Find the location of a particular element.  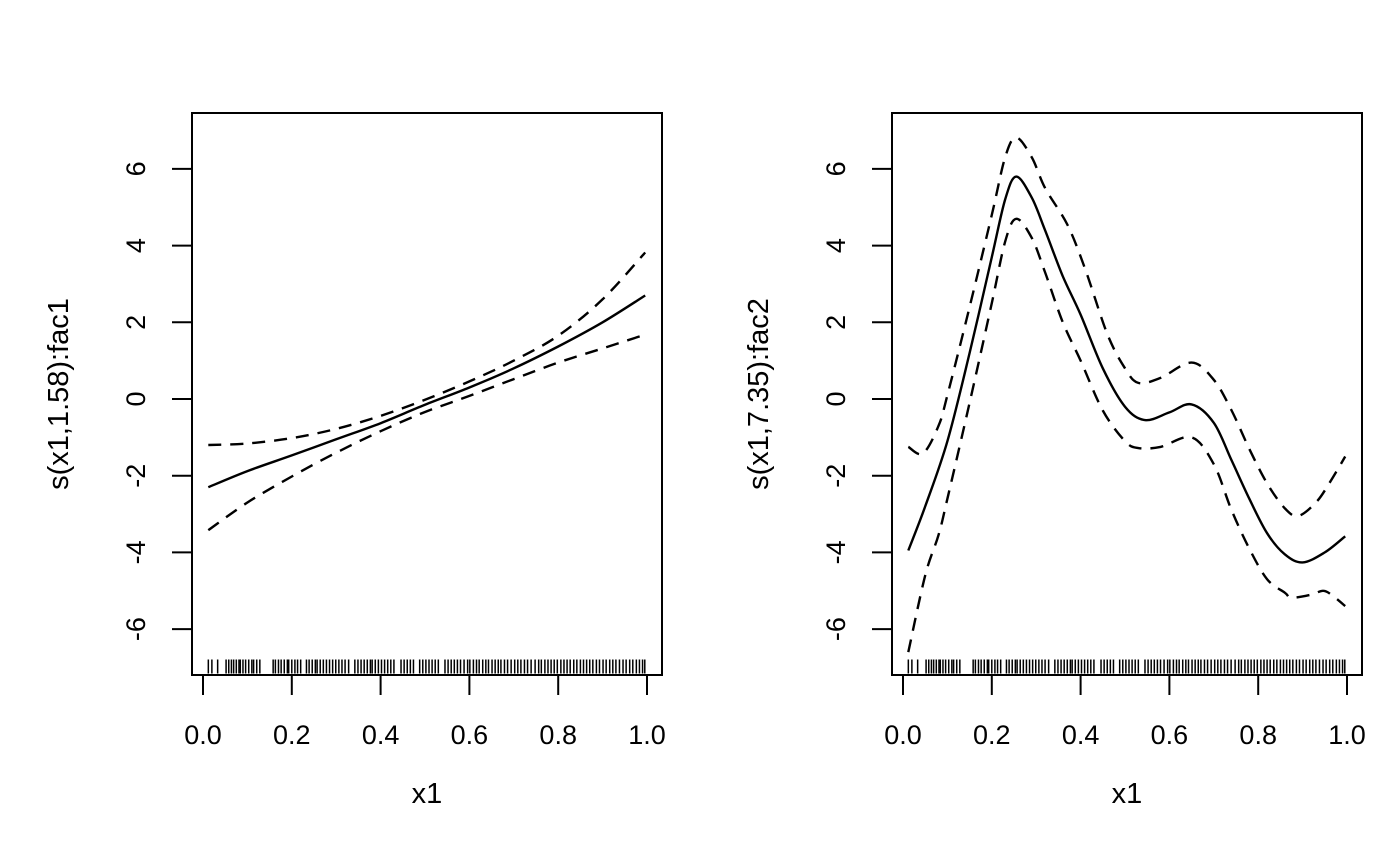

lower-95ci-curve is located at coordinates (426, 432).